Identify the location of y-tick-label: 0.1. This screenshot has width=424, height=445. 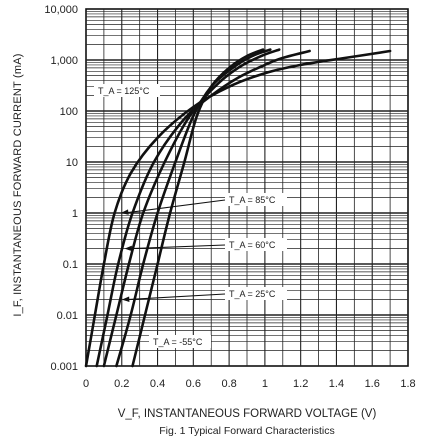
(70, 265).